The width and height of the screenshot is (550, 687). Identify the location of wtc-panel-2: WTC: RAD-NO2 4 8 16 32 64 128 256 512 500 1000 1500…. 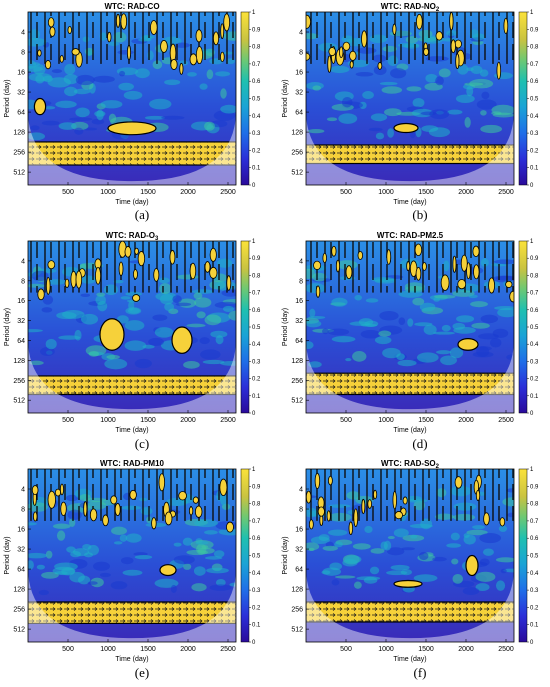
(410, 112).